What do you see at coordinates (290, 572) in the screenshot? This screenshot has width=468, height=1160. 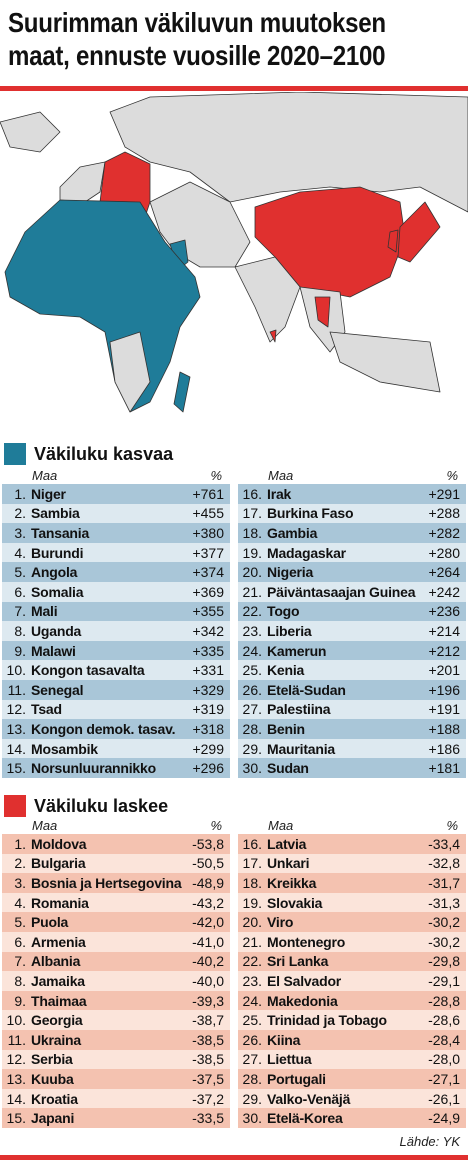 I see `country: Nigeria` at bounding box center [290, 572].